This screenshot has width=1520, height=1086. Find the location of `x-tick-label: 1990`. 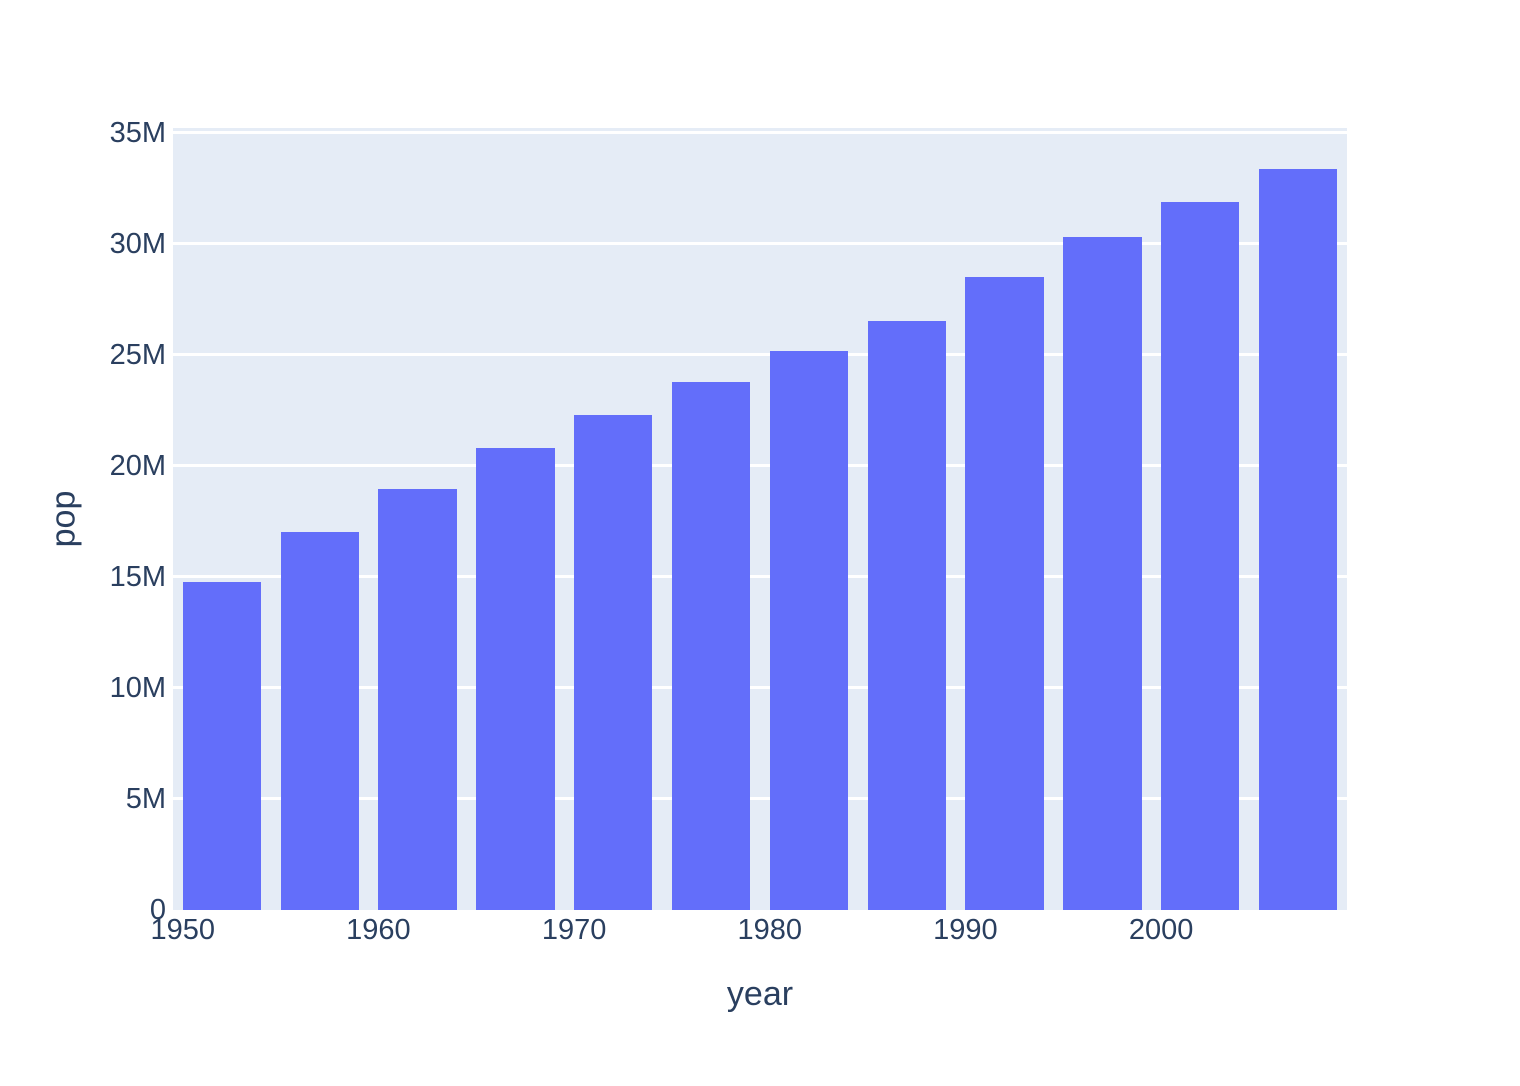

x-tick-label: 1990 is located at coordinates (965, 930).